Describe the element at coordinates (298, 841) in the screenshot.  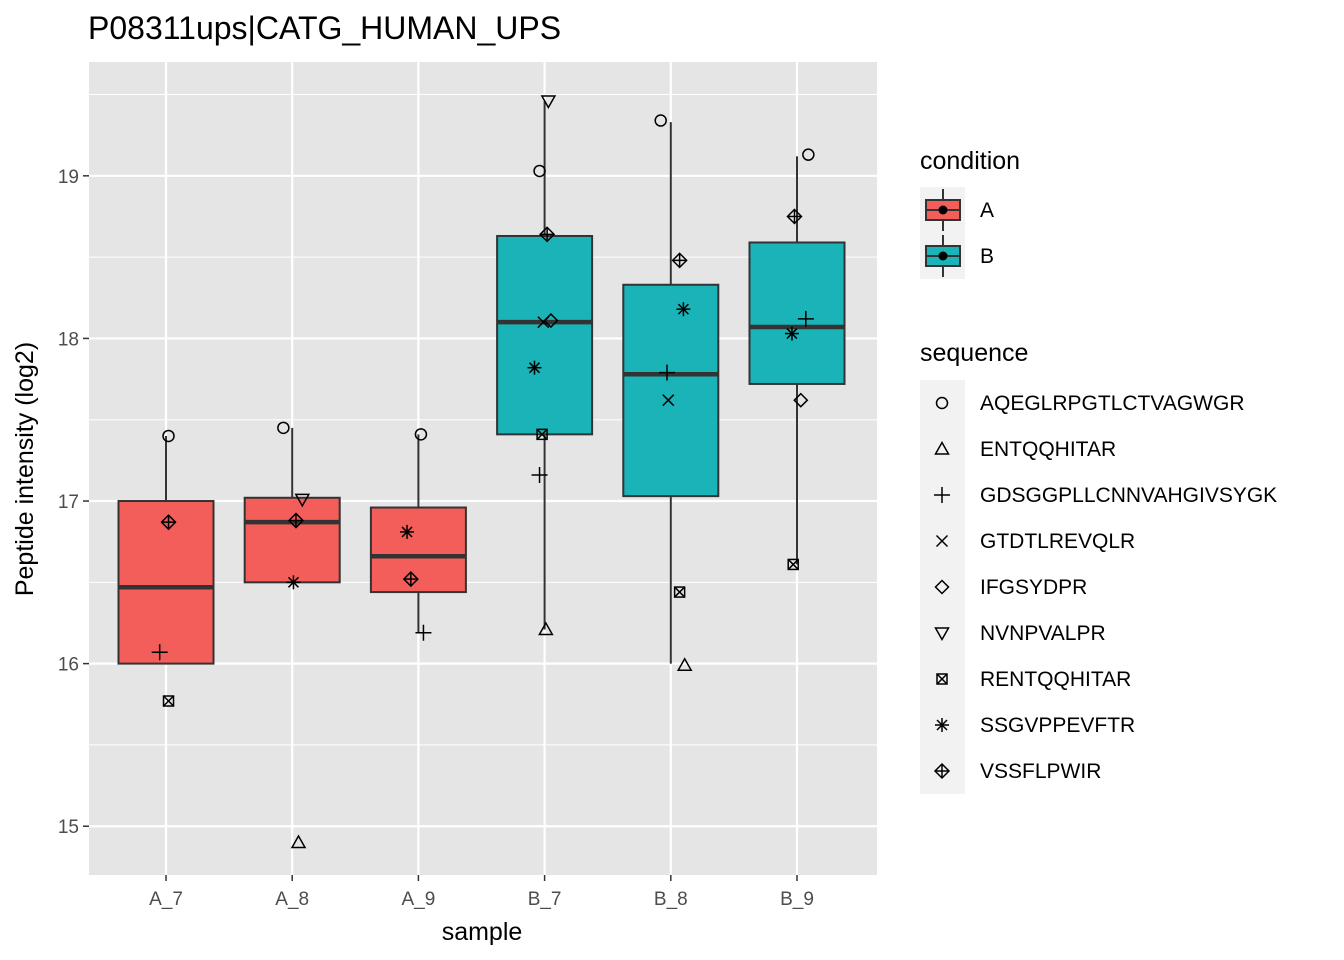
I see `point-A_8-ENTQQHITAR` at that location.